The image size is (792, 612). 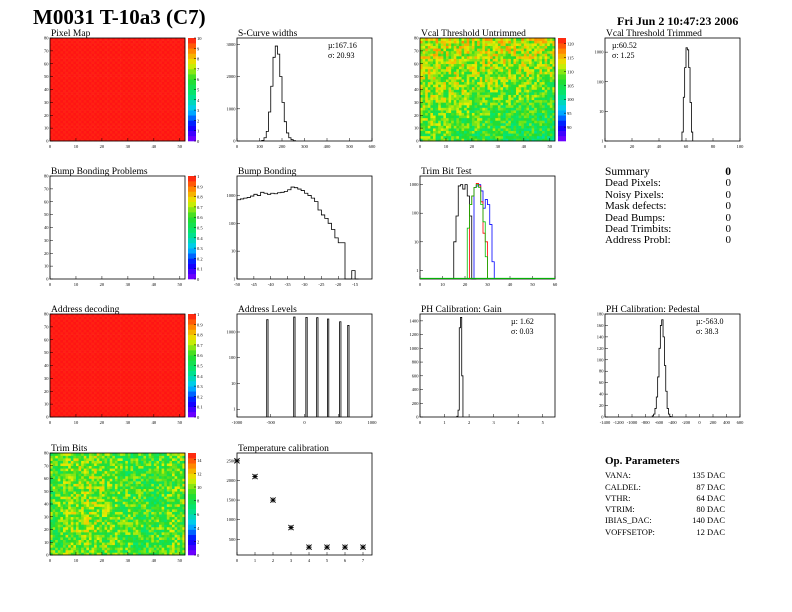 I want to click on x-tick-label: 30, so click(x=498, y=146).